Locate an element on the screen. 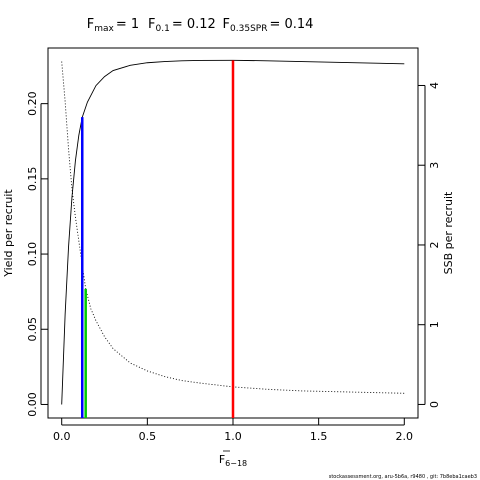 This screenshot has width=480, height=480. y-left-tick-label: 0.05 is located at coordinates (32, 329).